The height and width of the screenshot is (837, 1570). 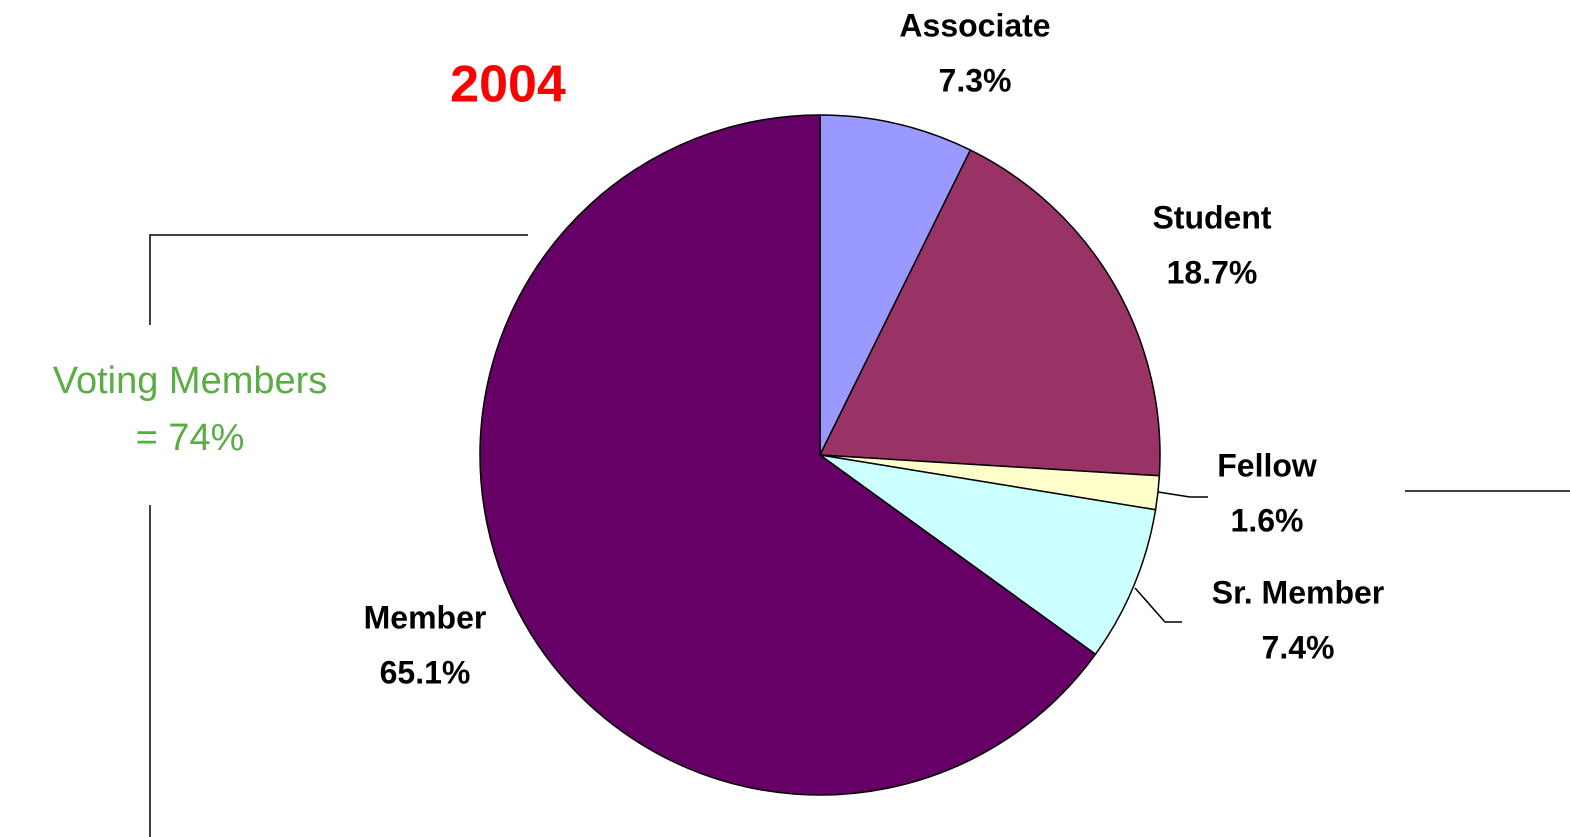 I want to click on bracket, so click(x=338, y=279).